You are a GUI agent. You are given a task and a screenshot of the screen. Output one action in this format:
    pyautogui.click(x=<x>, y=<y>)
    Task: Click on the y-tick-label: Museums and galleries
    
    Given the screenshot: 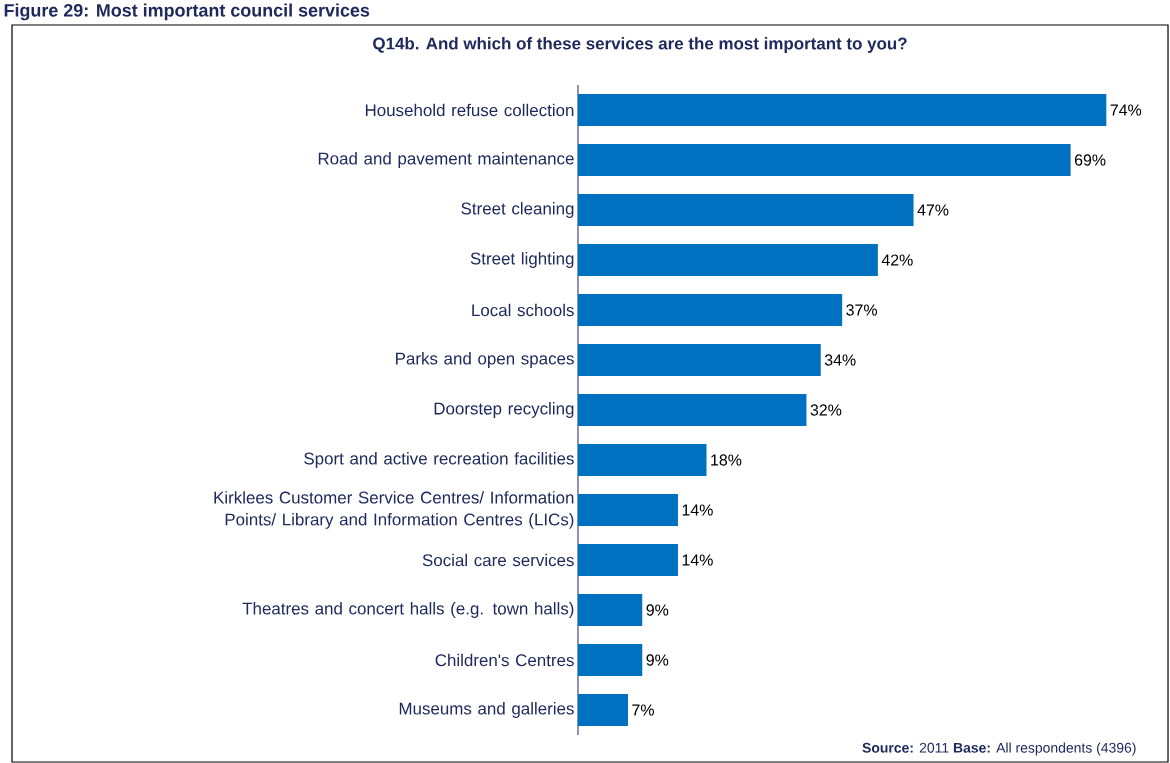 What is the action you would take?
    pyautogui.click(x=486, y=710)
    